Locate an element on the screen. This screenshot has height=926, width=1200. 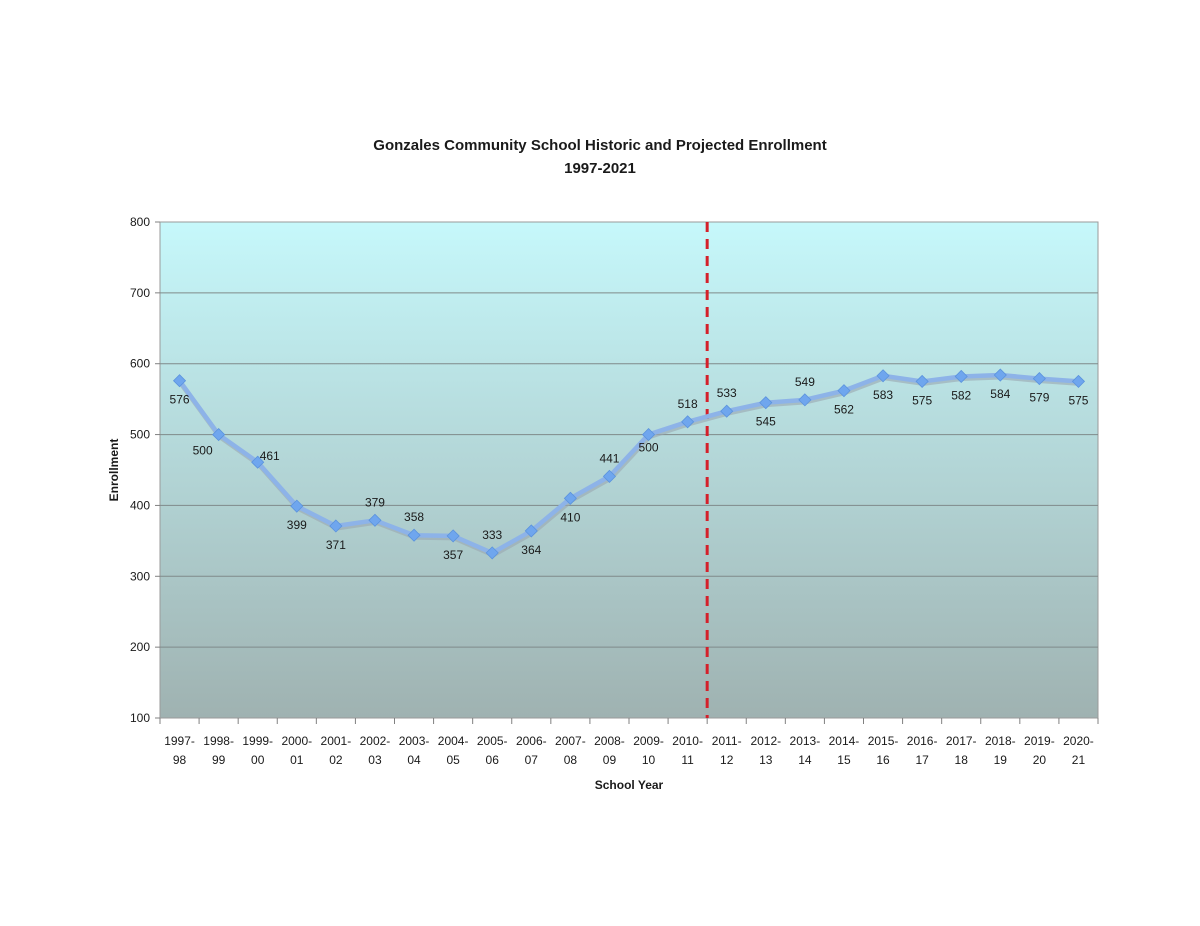
x-tick-label: 2003- is located at coordinates (414, 741).